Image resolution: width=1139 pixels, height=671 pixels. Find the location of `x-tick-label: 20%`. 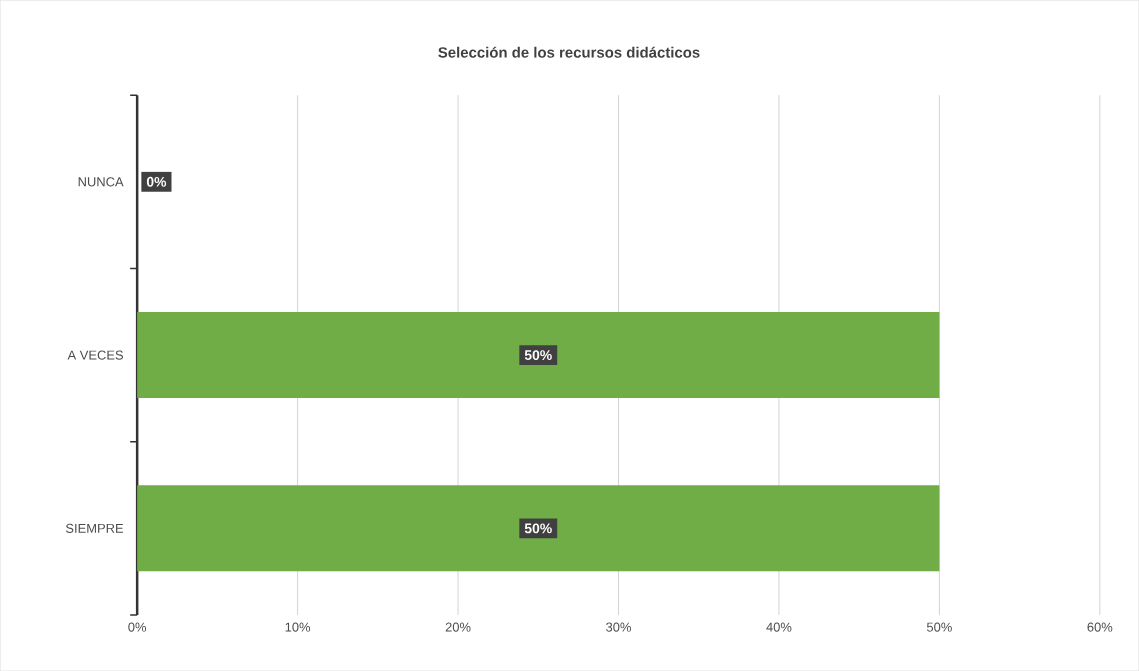

x-tick-label: 20% is located at coordinates (458, 627).